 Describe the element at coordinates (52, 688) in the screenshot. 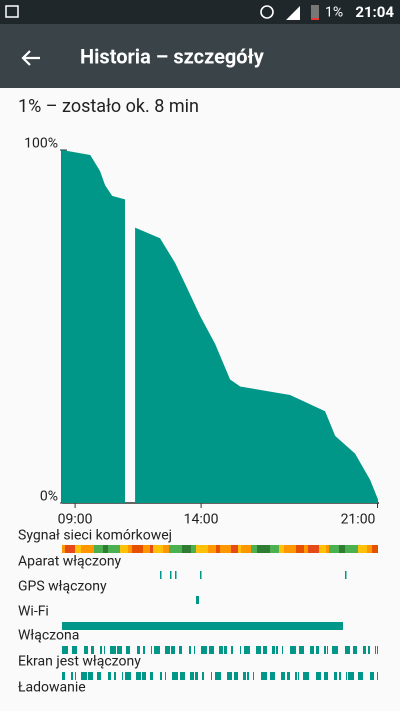

I see `row-label: Ładowanie` at that location.